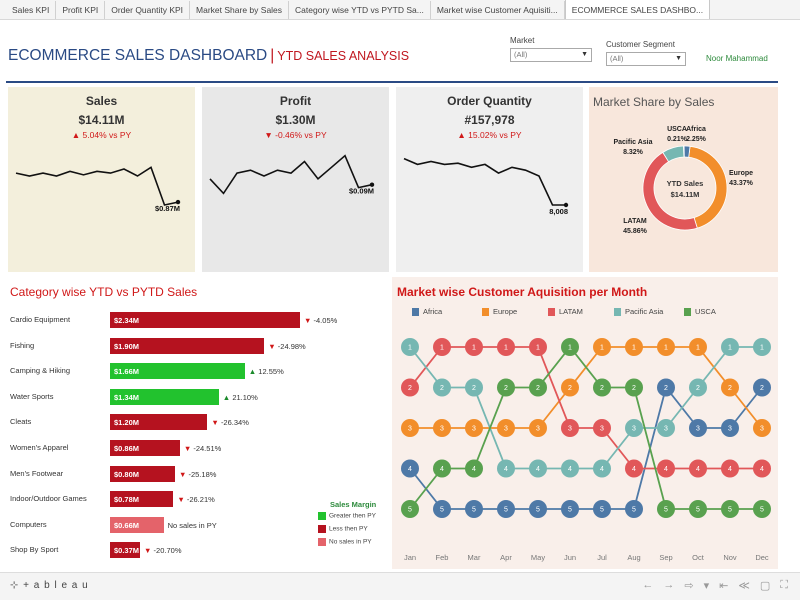 The image size is (800, 600). What do you see at coordinates (706, 586) in the screenshot?
I see `dropdown-icon: ▾` at bounding box center [706, 586].